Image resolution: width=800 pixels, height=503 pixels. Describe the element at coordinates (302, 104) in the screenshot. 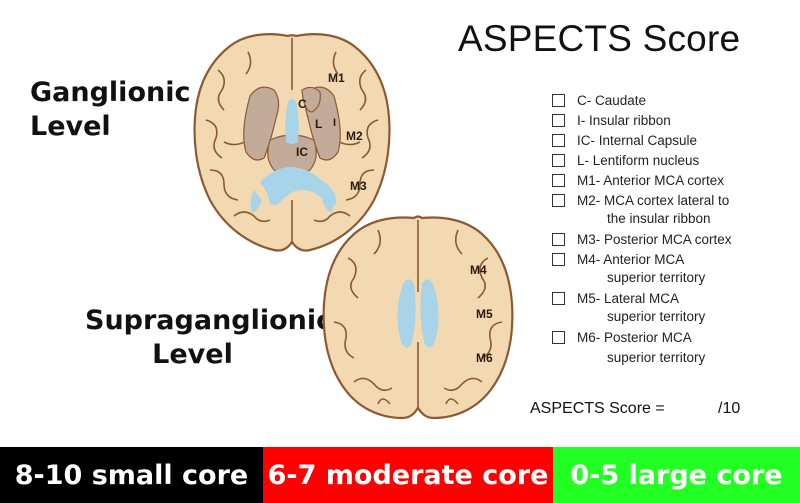

I see `label-c: C` at that location.